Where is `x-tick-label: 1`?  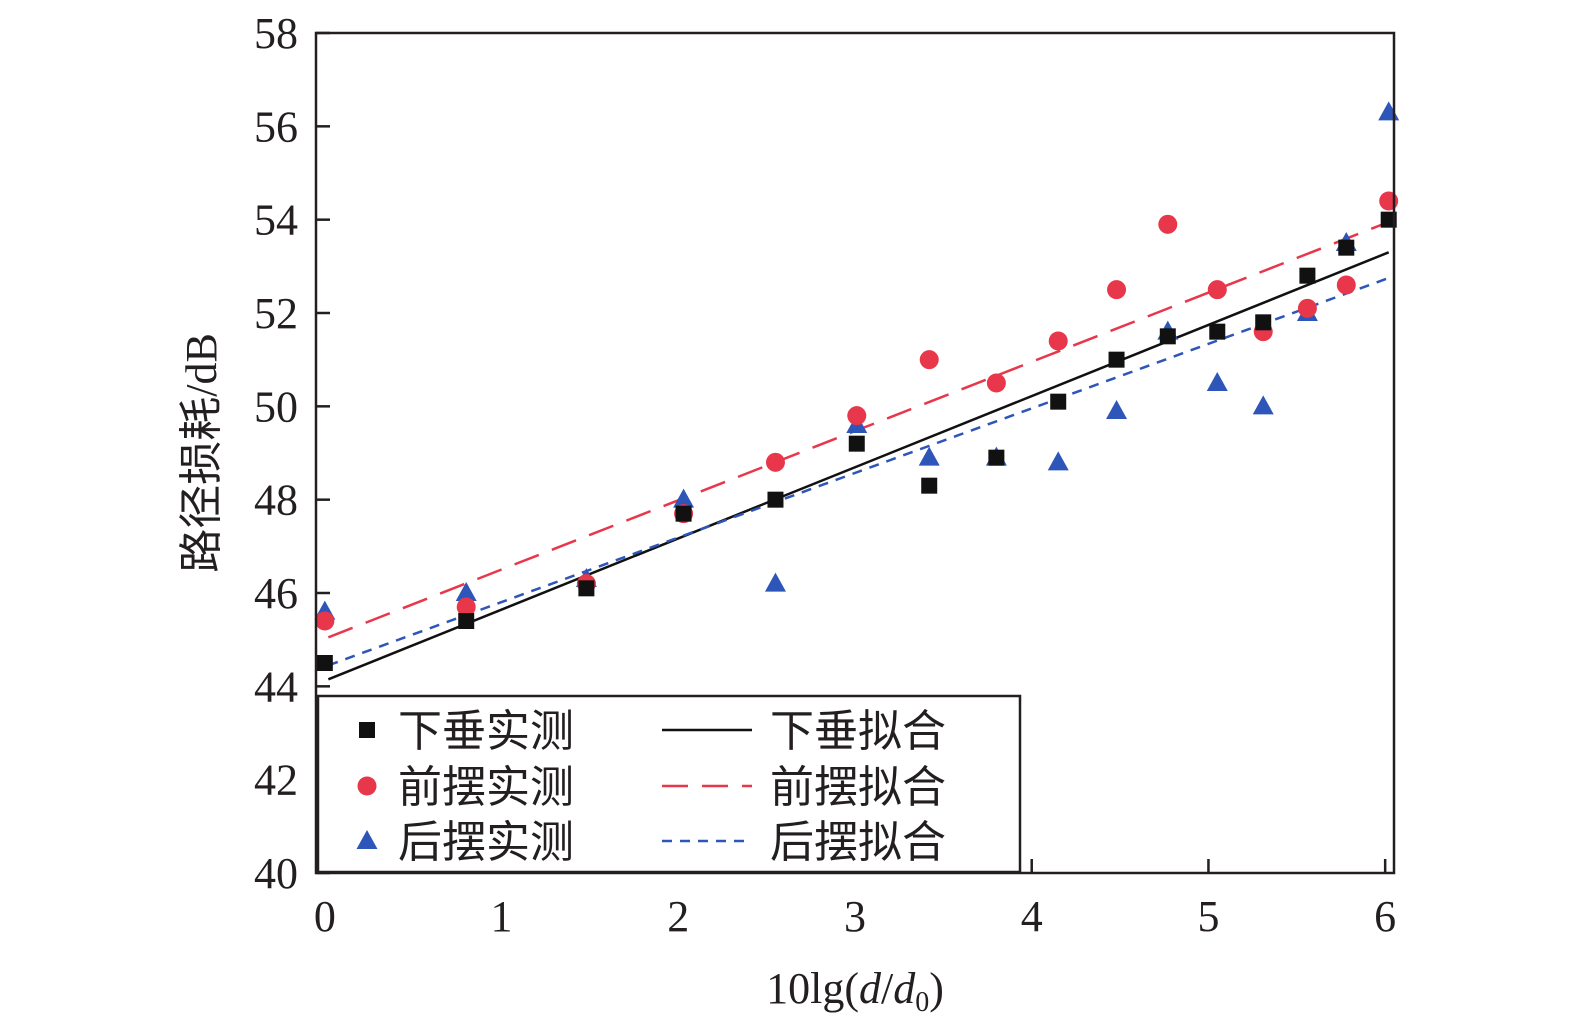 x-tick-label: 1 is located at coordinates (502, 916).